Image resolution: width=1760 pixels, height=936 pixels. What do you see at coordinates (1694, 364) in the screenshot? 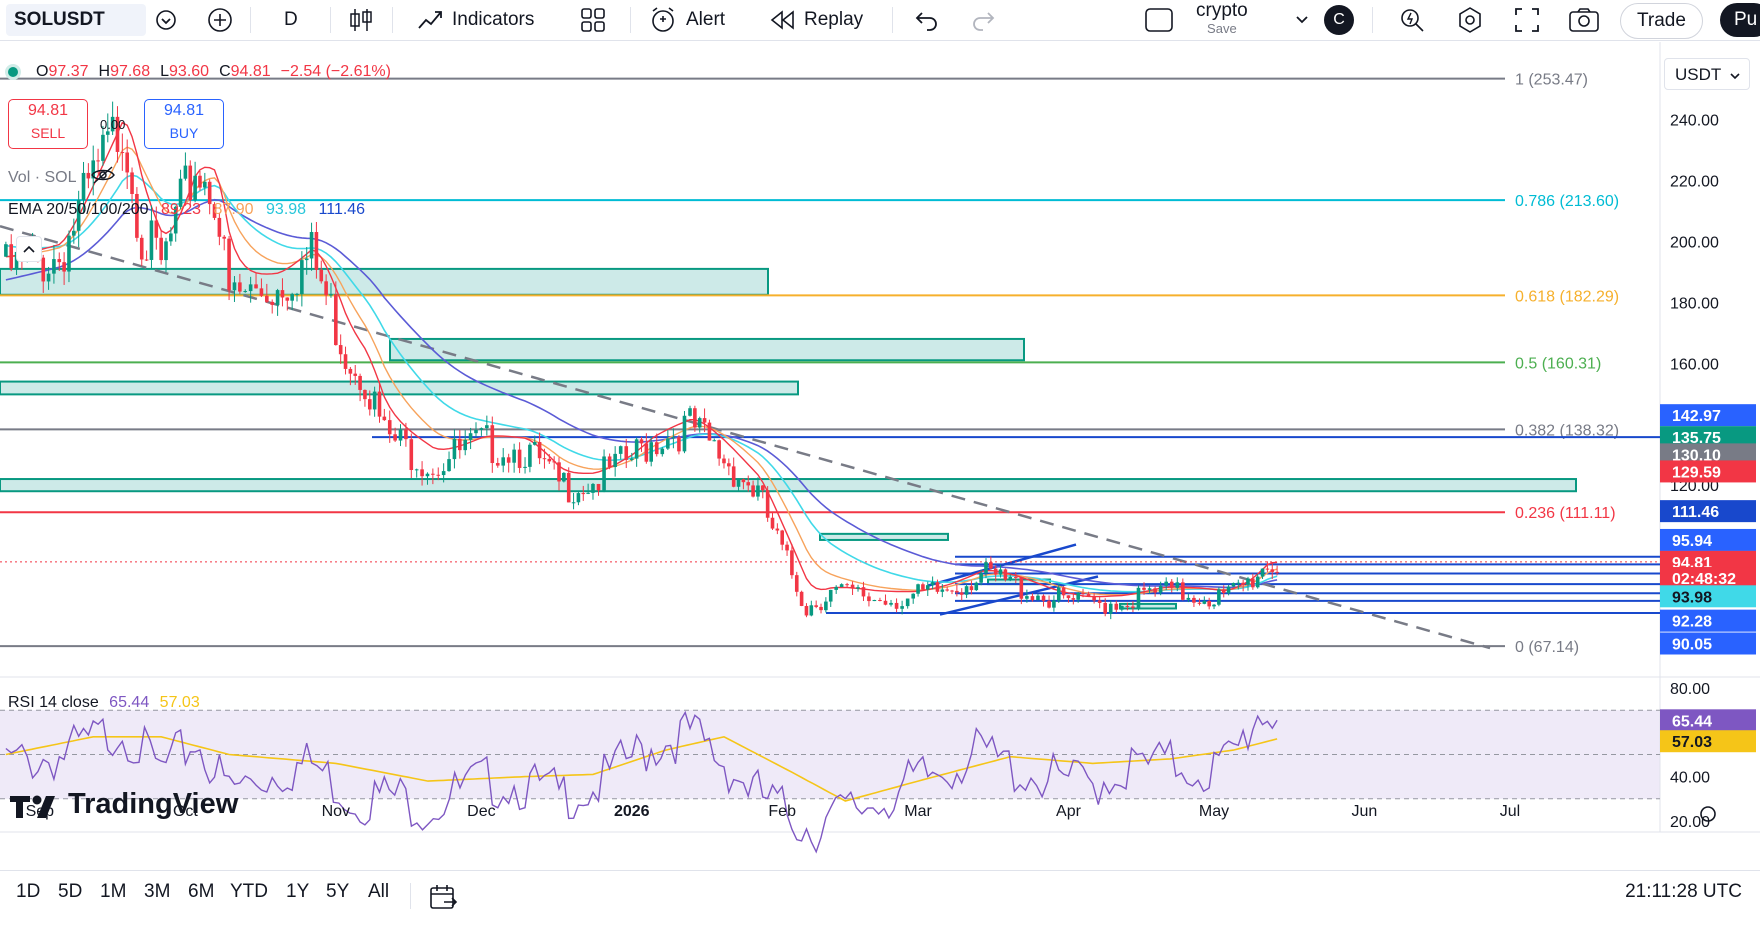
I see `price-scale-tick: 160.00` at bounding box center [1694, 364].